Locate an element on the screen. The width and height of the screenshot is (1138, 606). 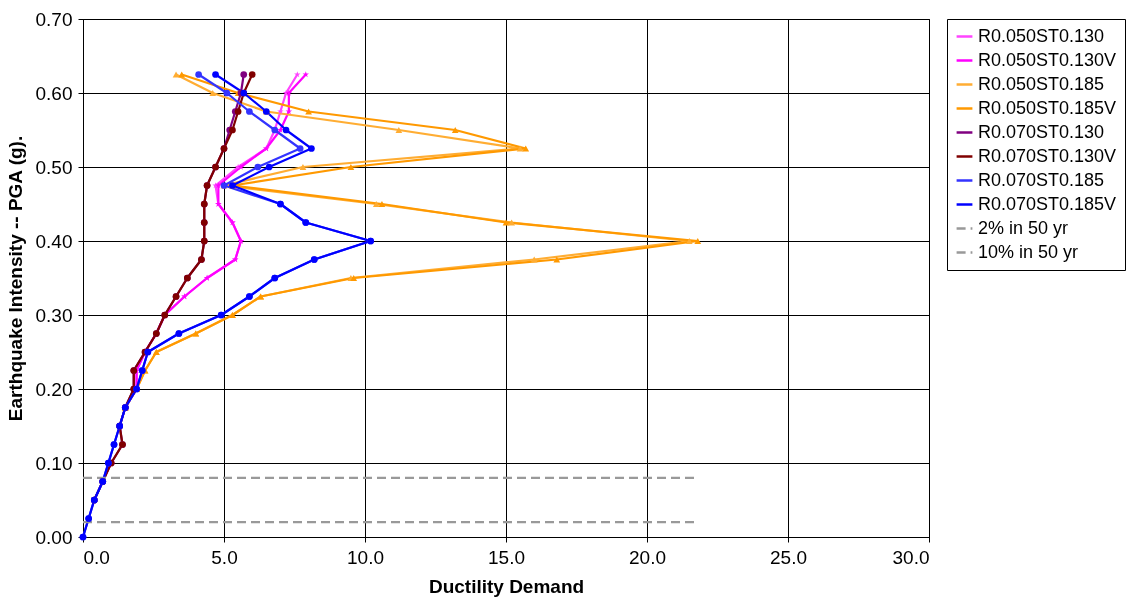
x-tick-label: 30.0 is located at coordinates (911, 557).